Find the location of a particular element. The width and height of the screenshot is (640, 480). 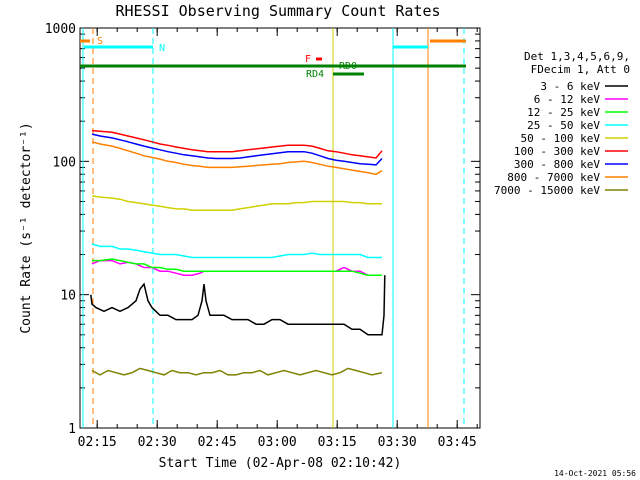

x-tick-label: 02:30 is located at coordinates (157, 442).